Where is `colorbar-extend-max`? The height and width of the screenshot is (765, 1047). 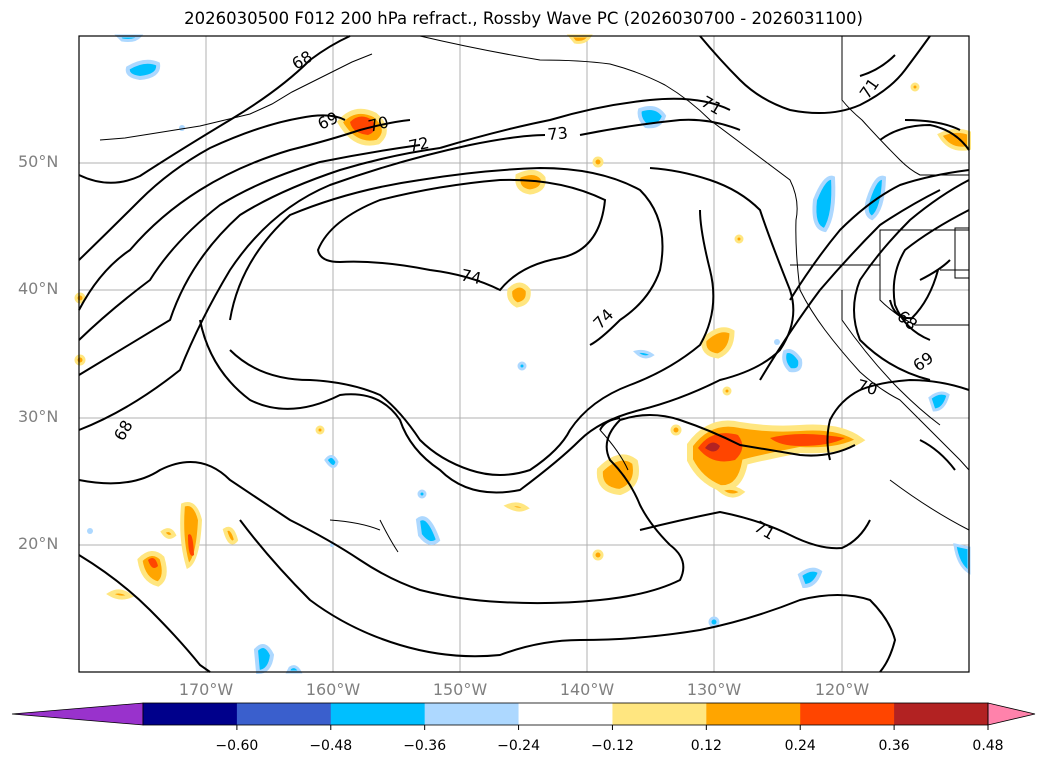
colorbar-extend-max is located at coordinates (1011, 714).